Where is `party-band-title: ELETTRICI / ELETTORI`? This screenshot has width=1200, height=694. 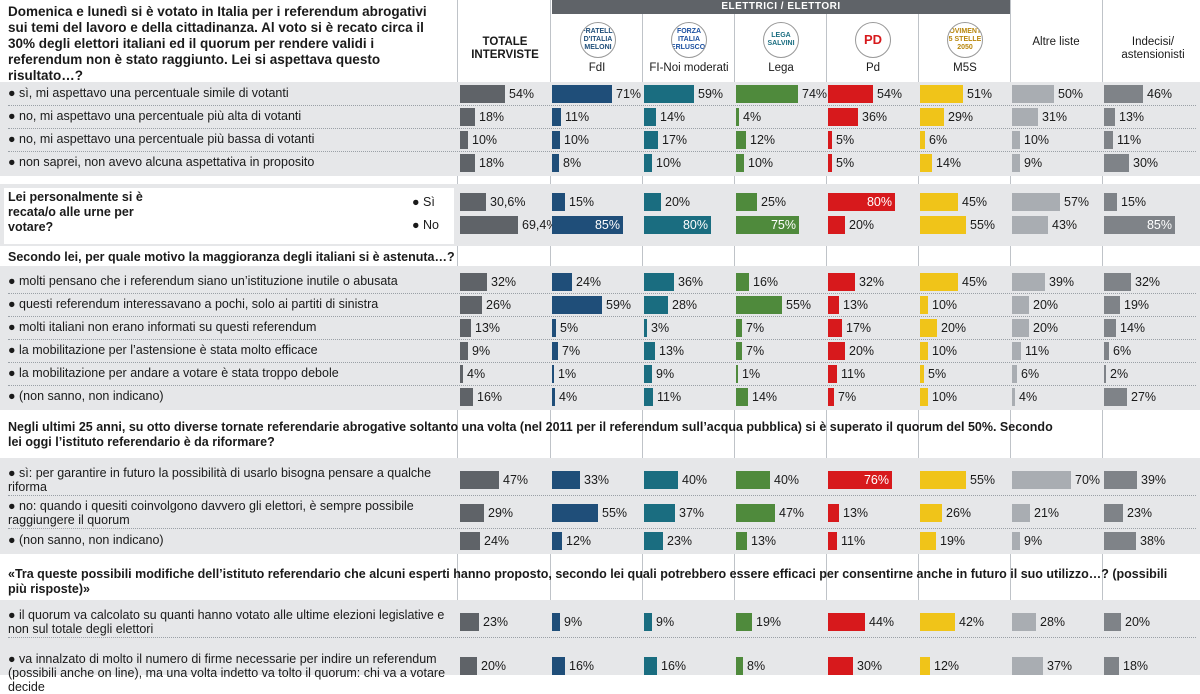 party-band-title: ELETTRICI / ELETTORI is located at coordinates (781, 7).